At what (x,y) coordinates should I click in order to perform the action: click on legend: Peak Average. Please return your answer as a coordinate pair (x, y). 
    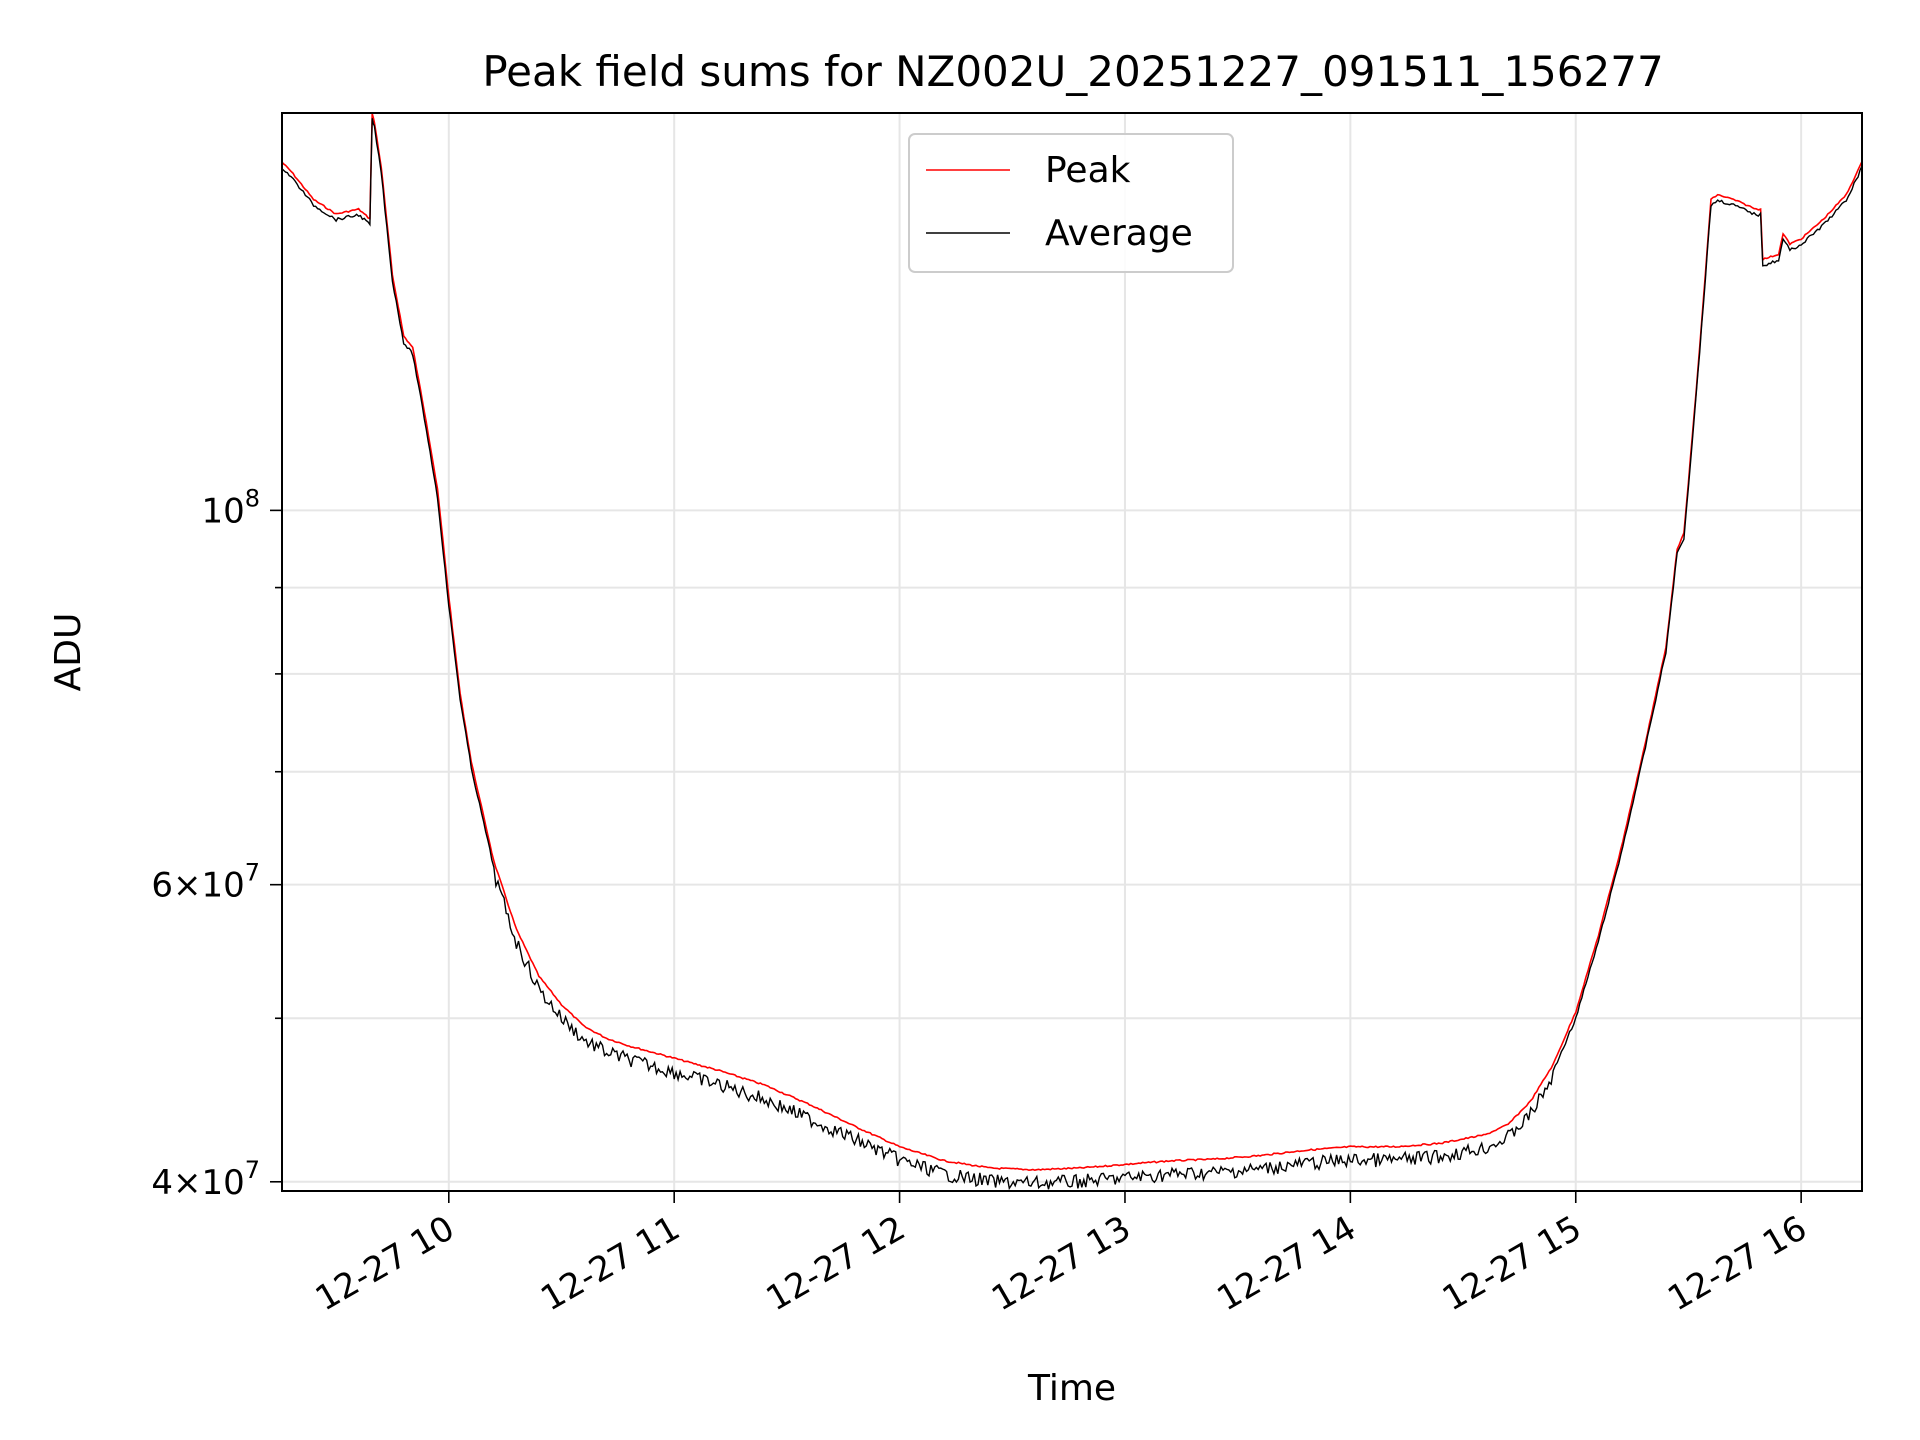
    Looking at the image, I should click on (1071, 203).